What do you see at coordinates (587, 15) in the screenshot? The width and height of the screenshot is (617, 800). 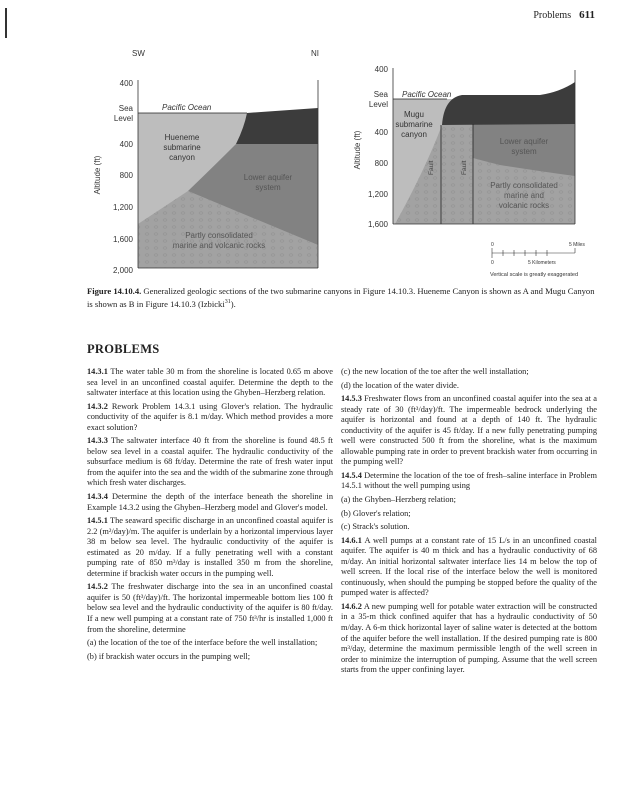 I see `page-number: 611` at bounding box center [587, 15].